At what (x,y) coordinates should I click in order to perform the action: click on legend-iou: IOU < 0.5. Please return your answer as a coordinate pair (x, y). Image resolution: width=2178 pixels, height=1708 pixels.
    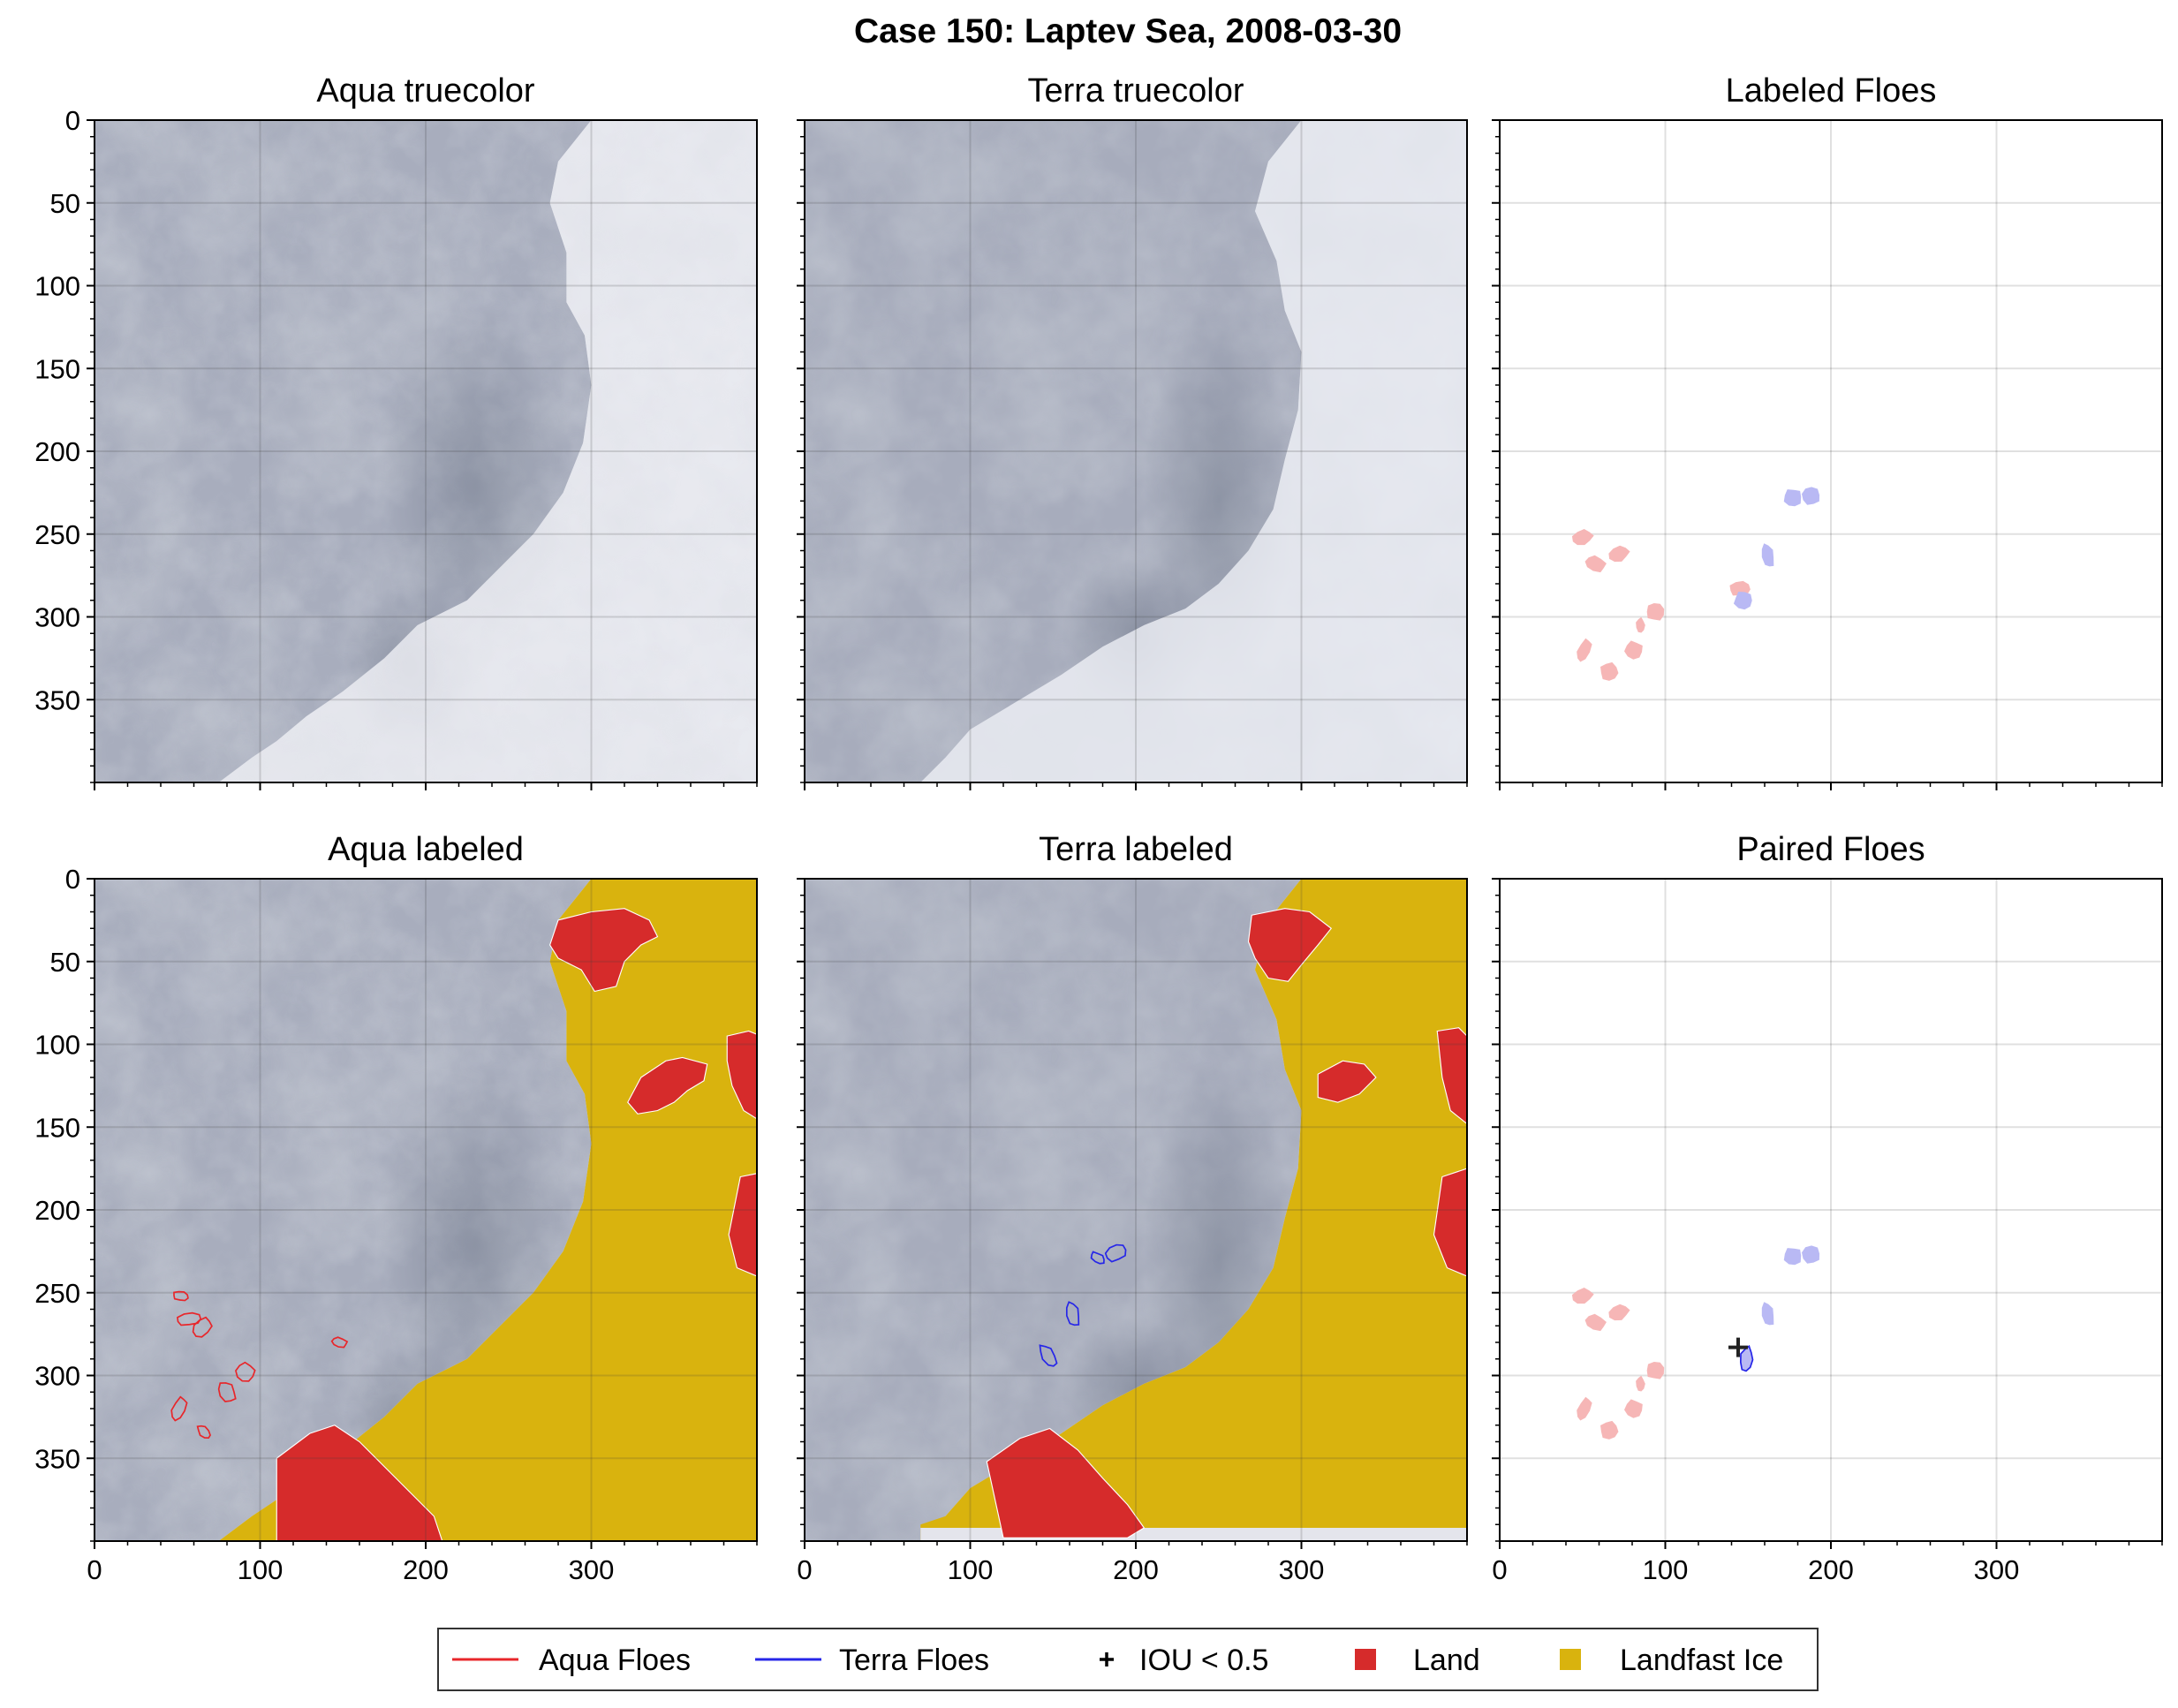
    Looking at the image, I should click on (1184, 1660).